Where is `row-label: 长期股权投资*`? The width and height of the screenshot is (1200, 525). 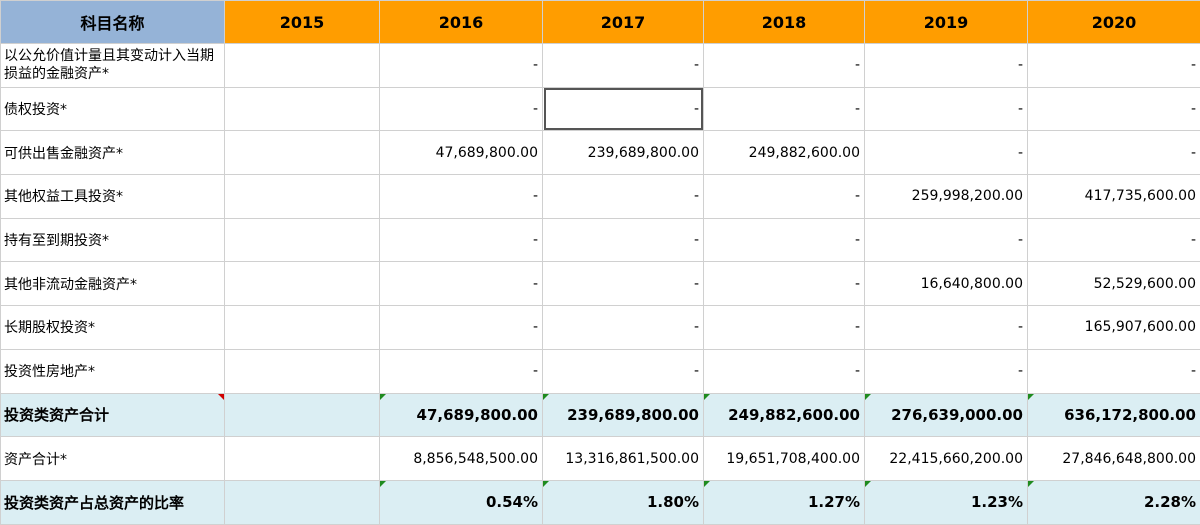 row-label: 长期股权投资* is located at coordinates (113, 328).